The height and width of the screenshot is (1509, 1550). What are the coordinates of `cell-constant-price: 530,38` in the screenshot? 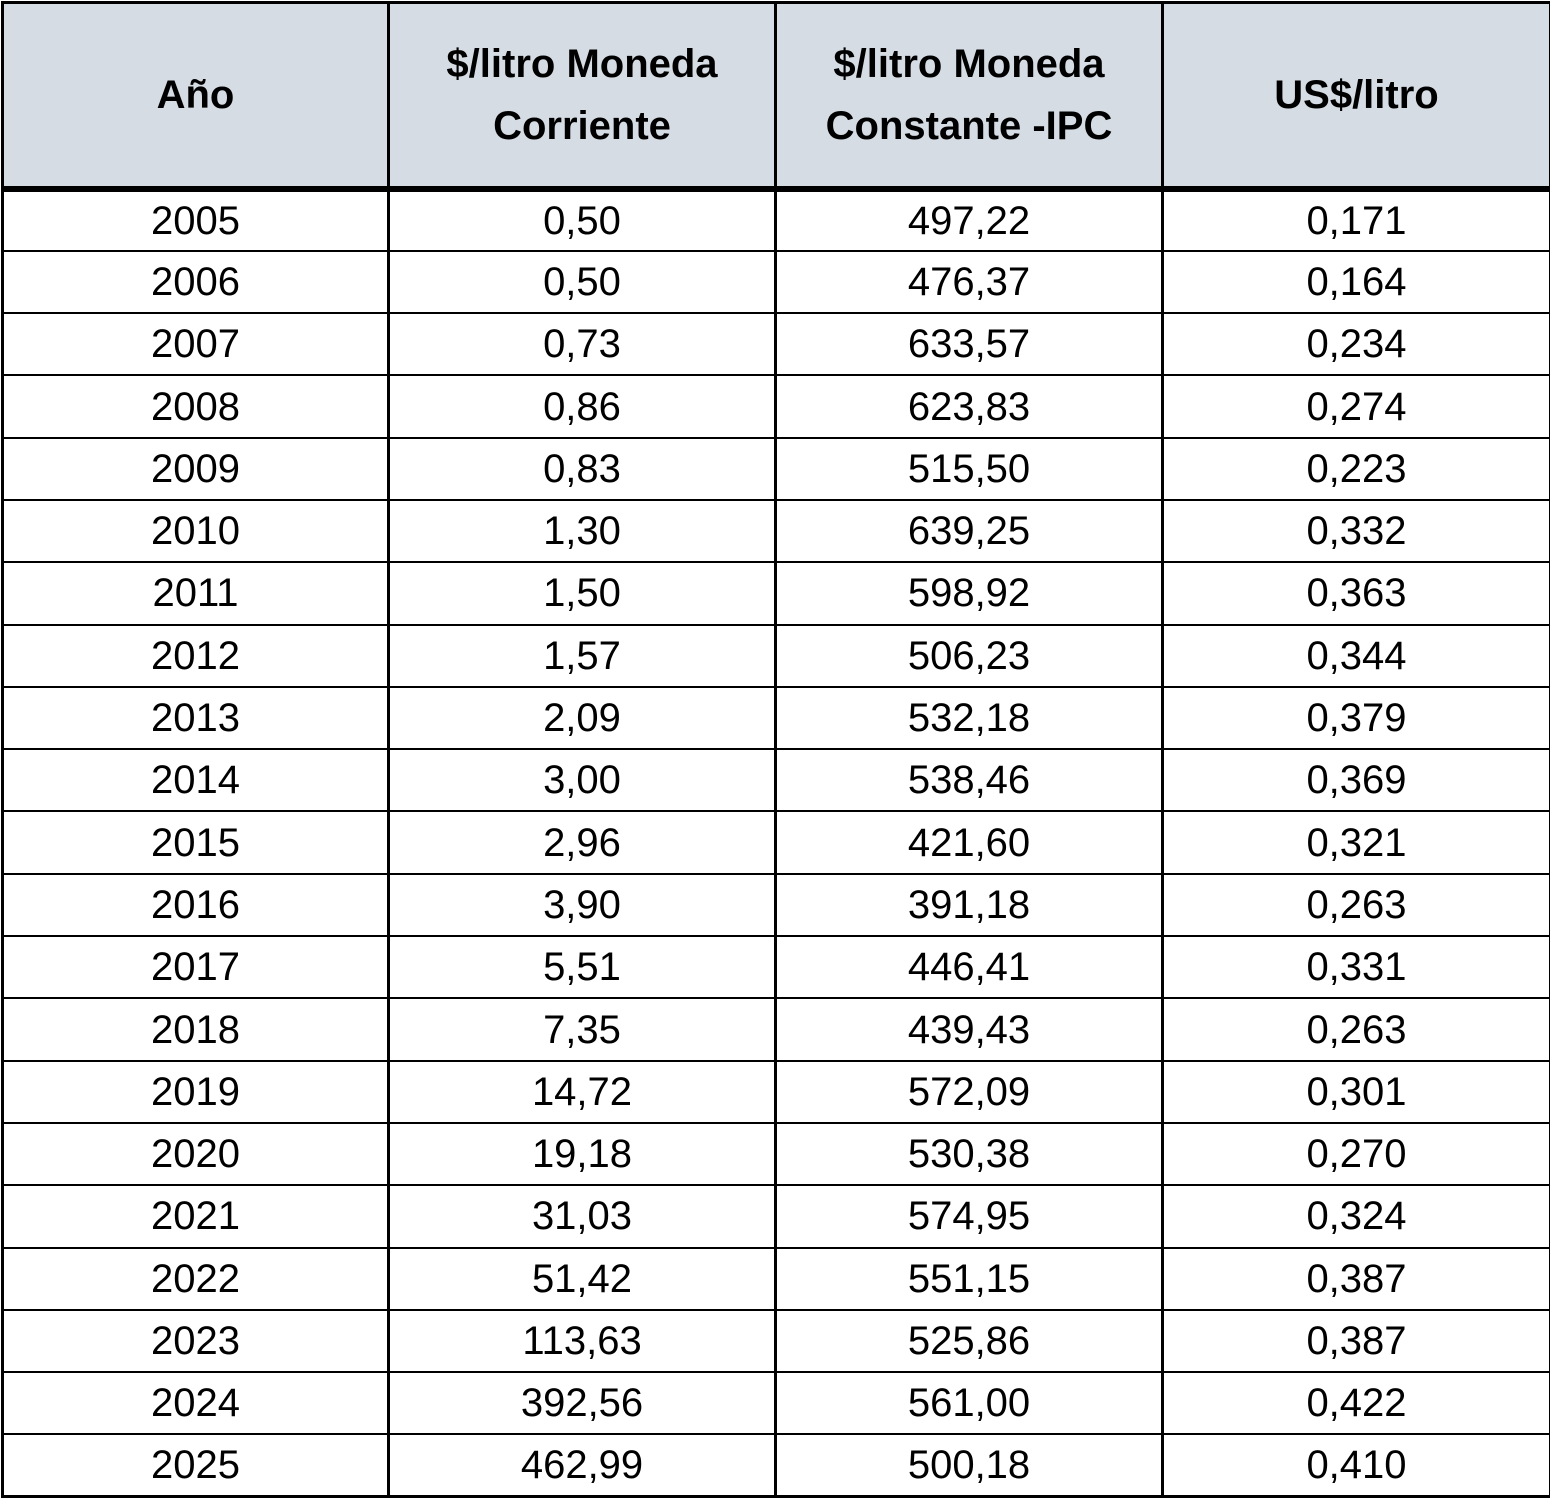 It's located at (969, 1154).